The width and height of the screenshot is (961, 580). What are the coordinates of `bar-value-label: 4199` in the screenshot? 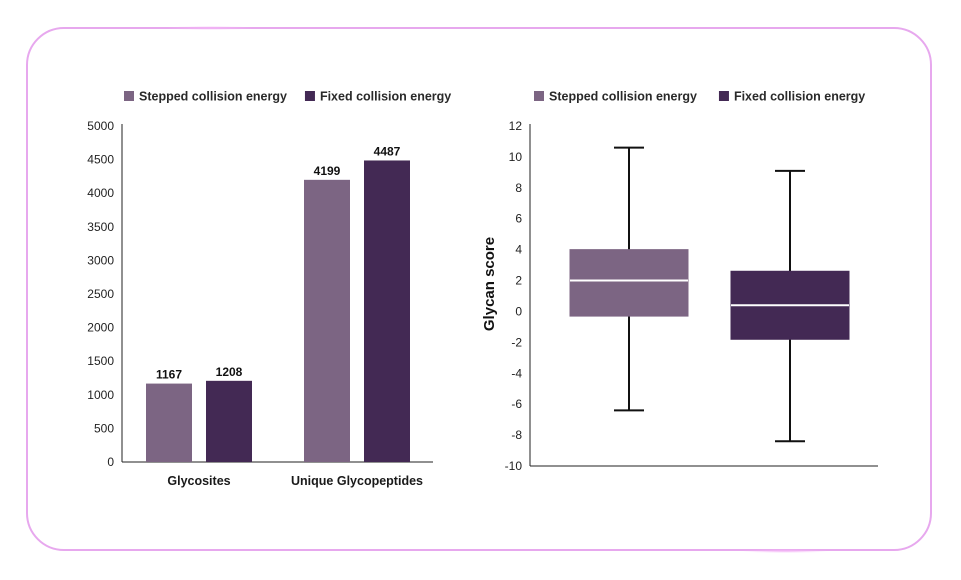 It's located at (327, 171).